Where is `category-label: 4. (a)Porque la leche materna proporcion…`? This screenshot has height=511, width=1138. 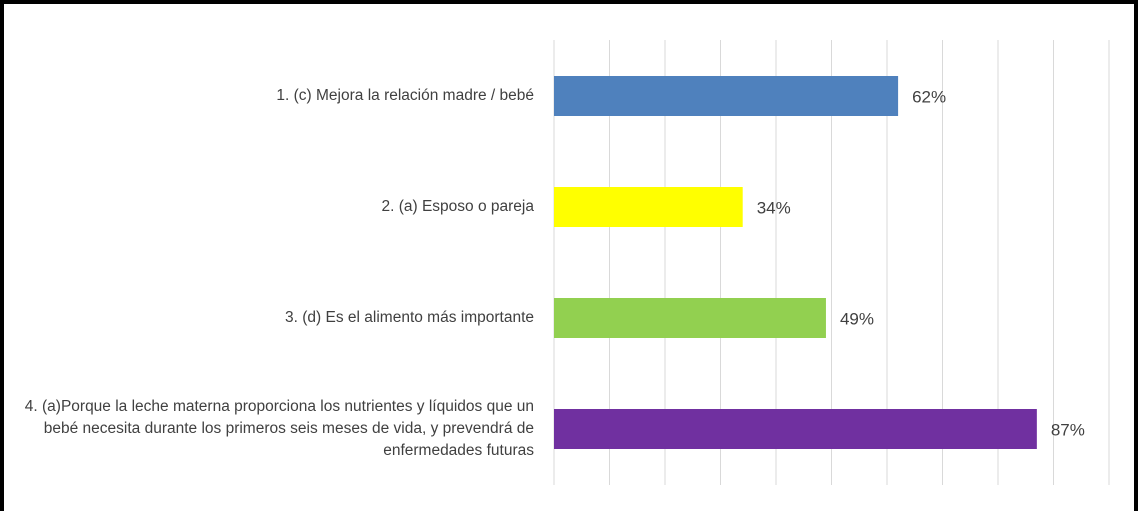 category-label: 4. (a)Porque la leche materna proporcion… is located at coordinates (273, 429).